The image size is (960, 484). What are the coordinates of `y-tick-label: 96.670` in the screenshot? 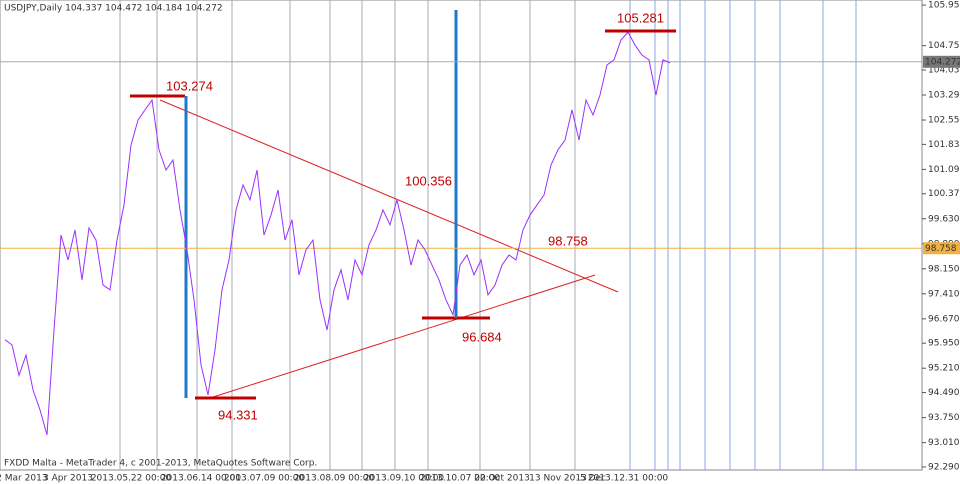 It's located at (944, 319).